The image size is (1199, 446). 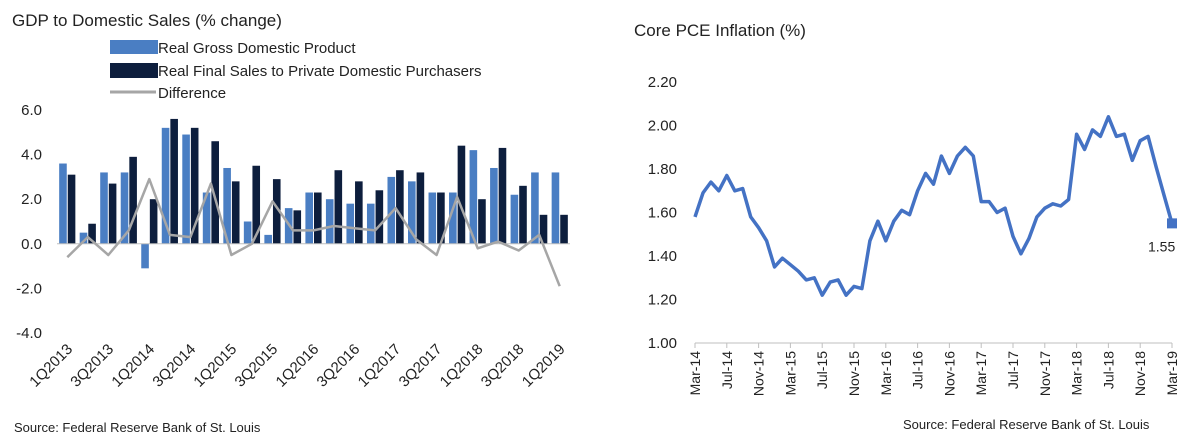 What do you see at coordinates (662, 82) in the screenshot?
I see `y-tick-label: 2.20` at bounding box center [662, 82].